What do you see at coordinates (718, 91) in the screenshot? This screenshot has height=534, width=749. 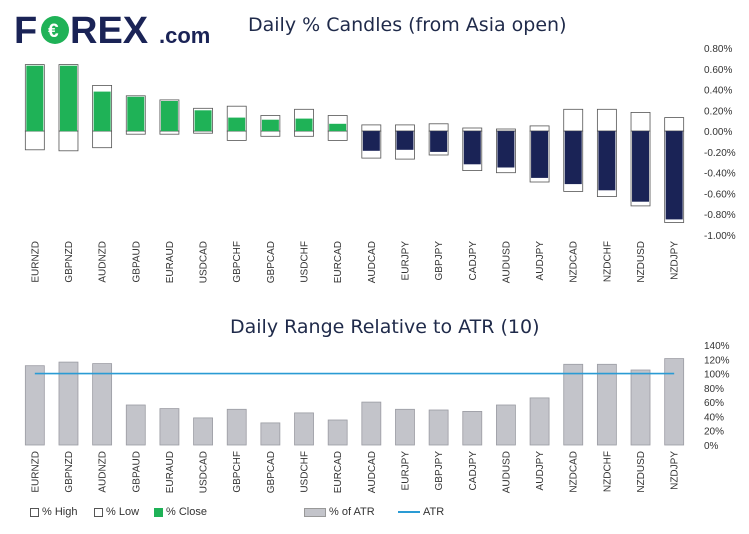 I see `y-tick-label: 0.40%` at bounding box center [718, 91].